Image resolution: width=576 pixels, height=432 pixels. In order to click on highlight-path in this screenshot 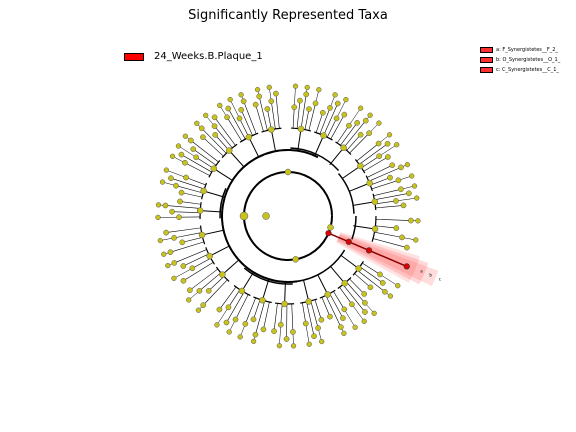, I will do `click(367, 250)`.